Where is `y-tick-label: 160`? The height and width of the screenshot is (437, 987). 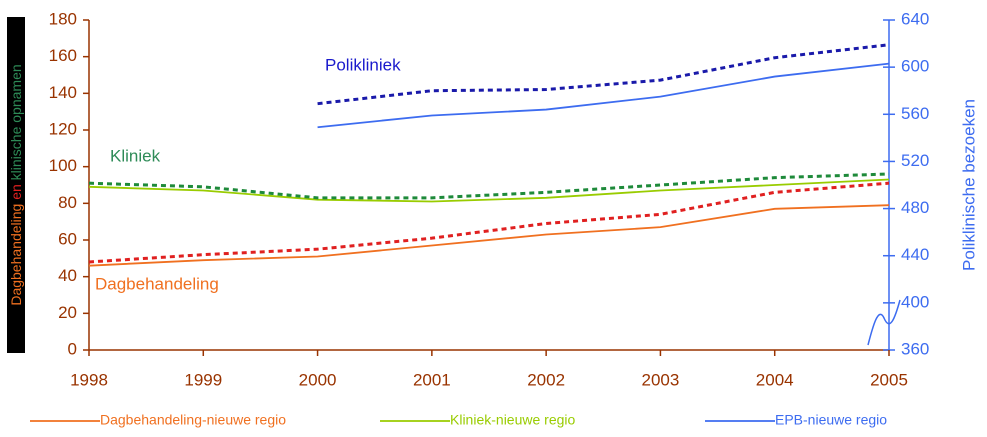
y-tick-label: 160 is located at coordinates (63, 55).